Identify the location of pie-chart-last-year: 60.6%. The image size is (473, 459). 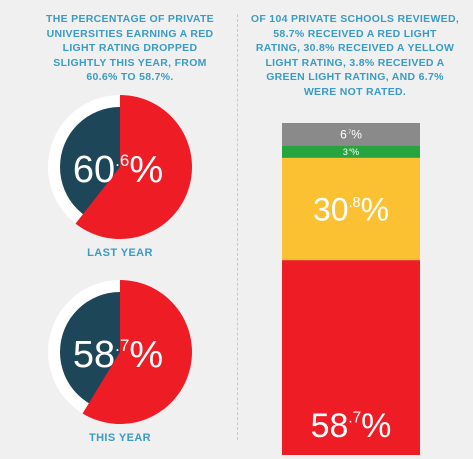
(120, 167).